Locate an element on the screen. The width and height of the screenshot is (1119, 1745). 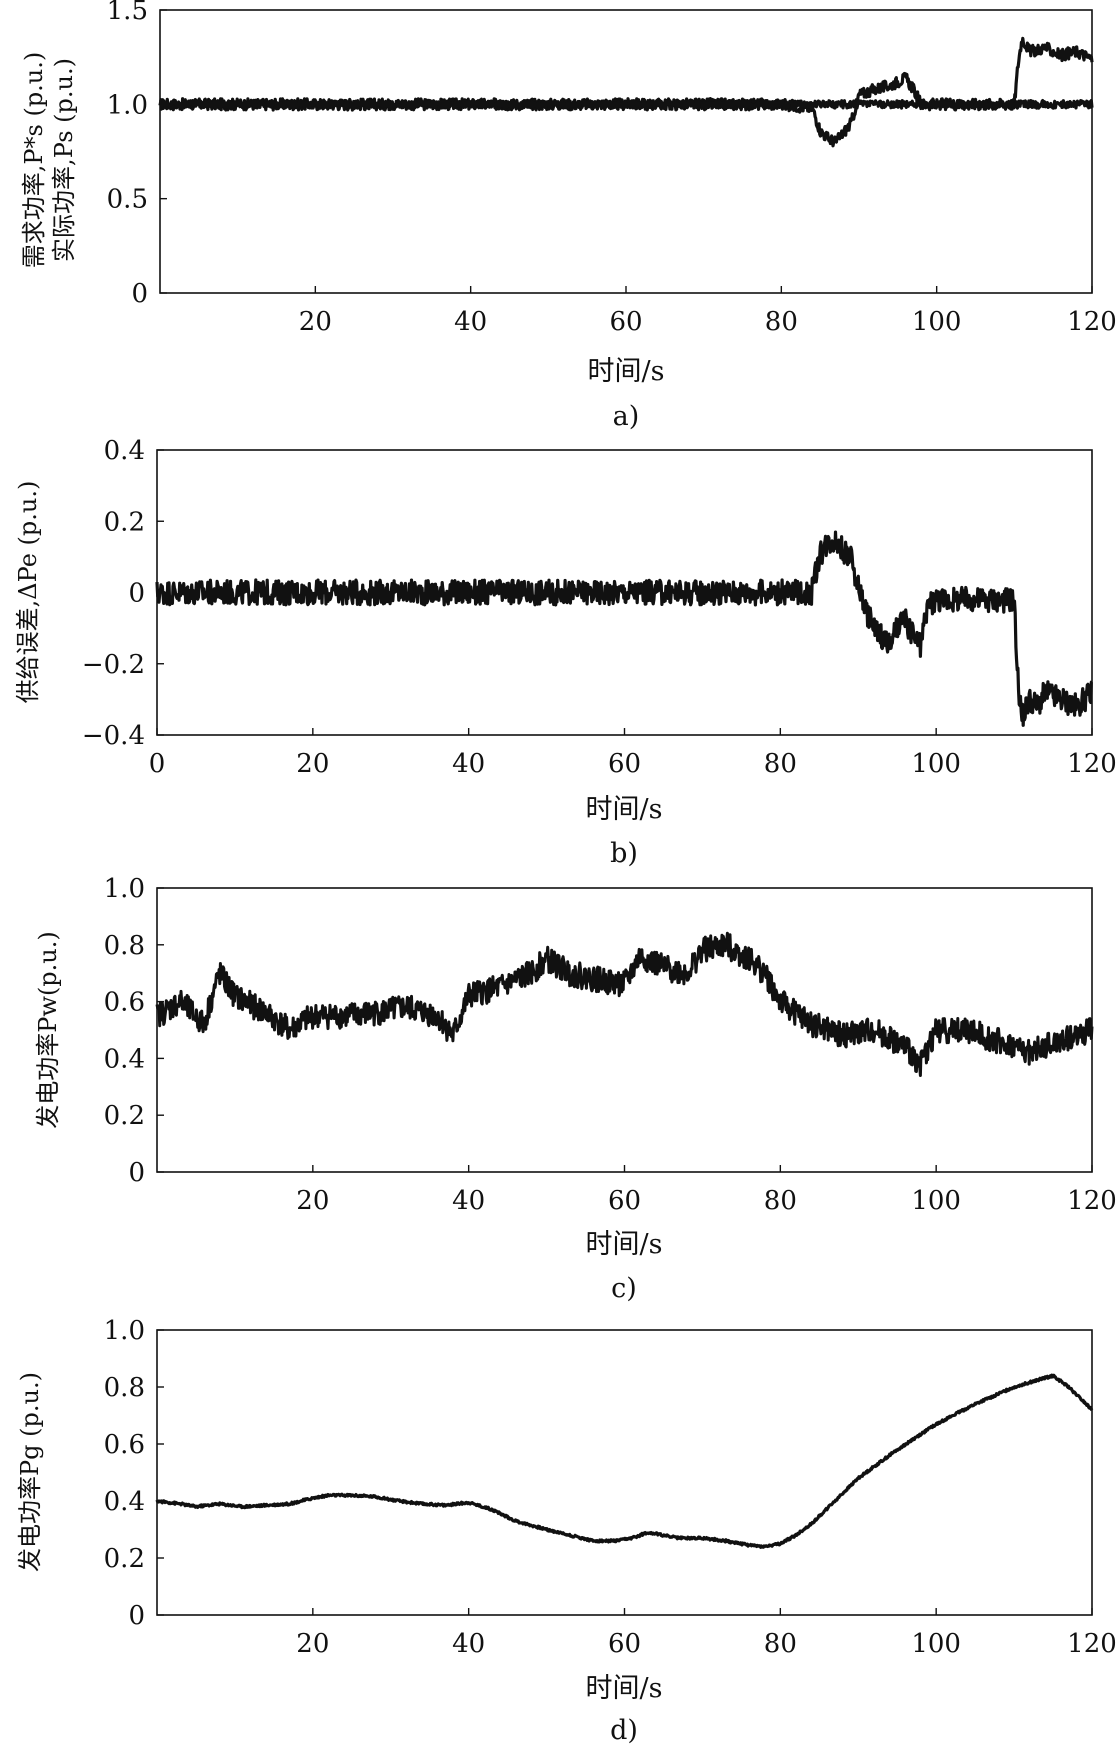
panel-b-ytick-label: 0.2 is located at coordinates (124, 522).